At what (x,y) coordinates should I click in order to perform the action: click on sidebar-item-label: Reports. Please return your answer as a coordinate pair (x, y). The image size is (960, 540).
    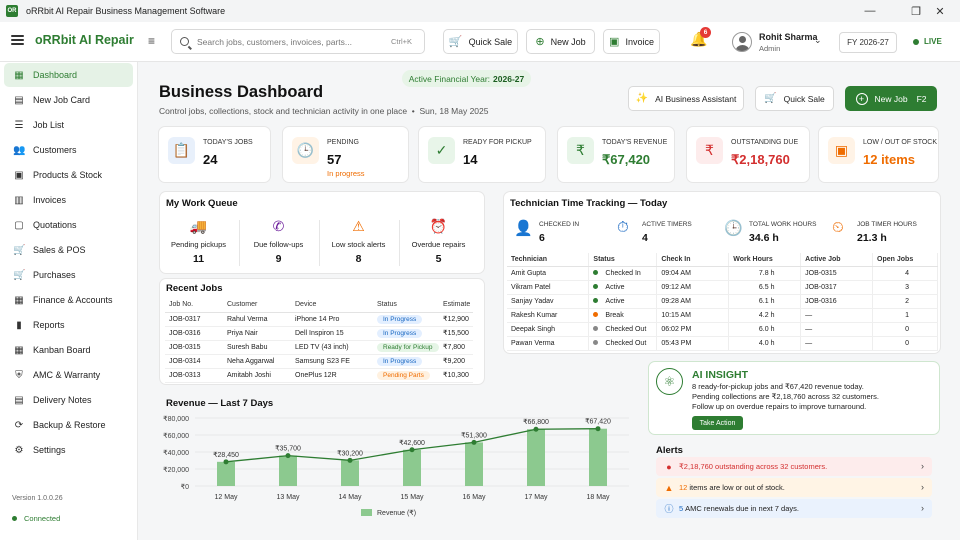
    Looking at the image, I should click on (49, 325).